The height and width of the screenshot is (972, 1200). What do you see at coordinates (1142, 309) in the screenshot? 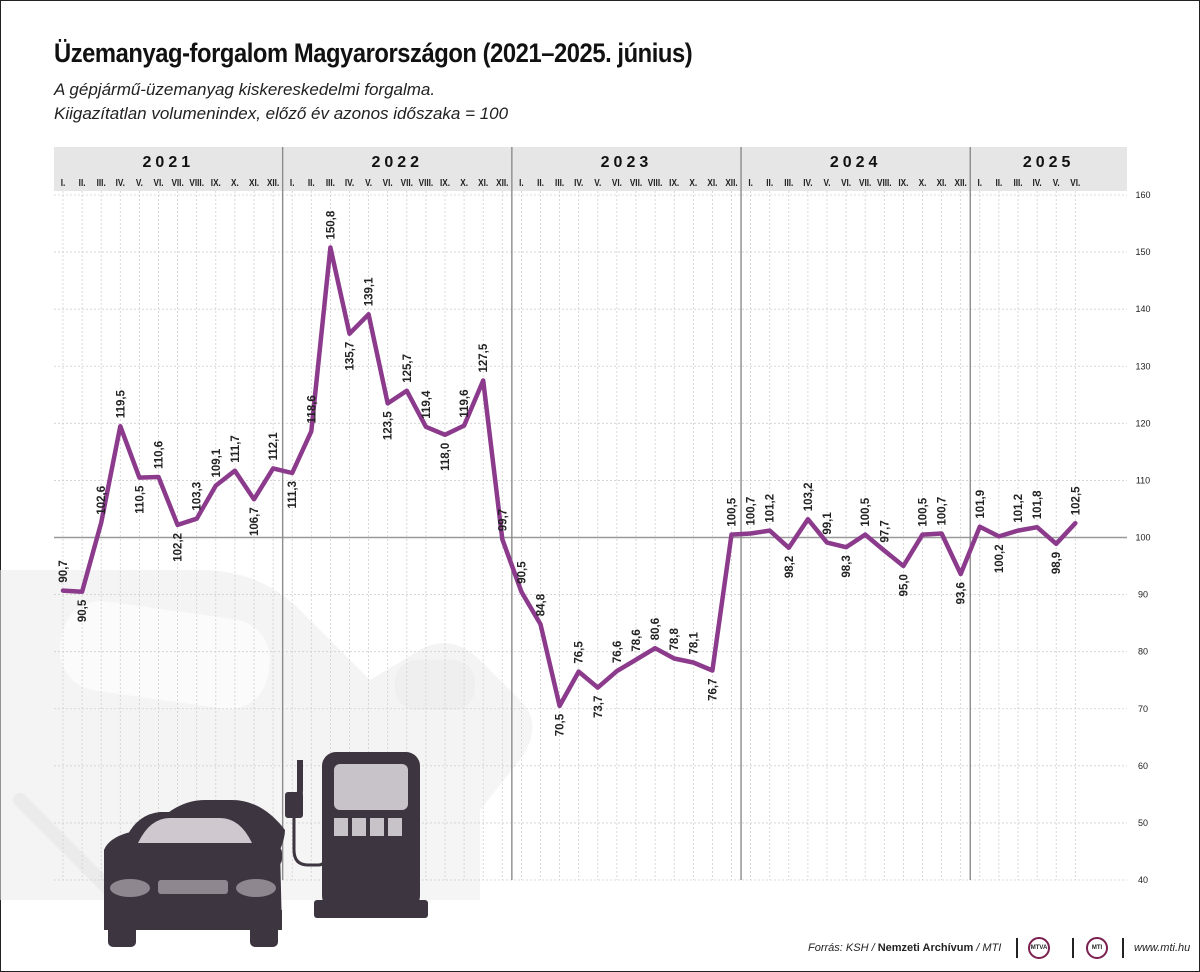
I see `y-tick-label: 140` at bounding box center [1142, 309].